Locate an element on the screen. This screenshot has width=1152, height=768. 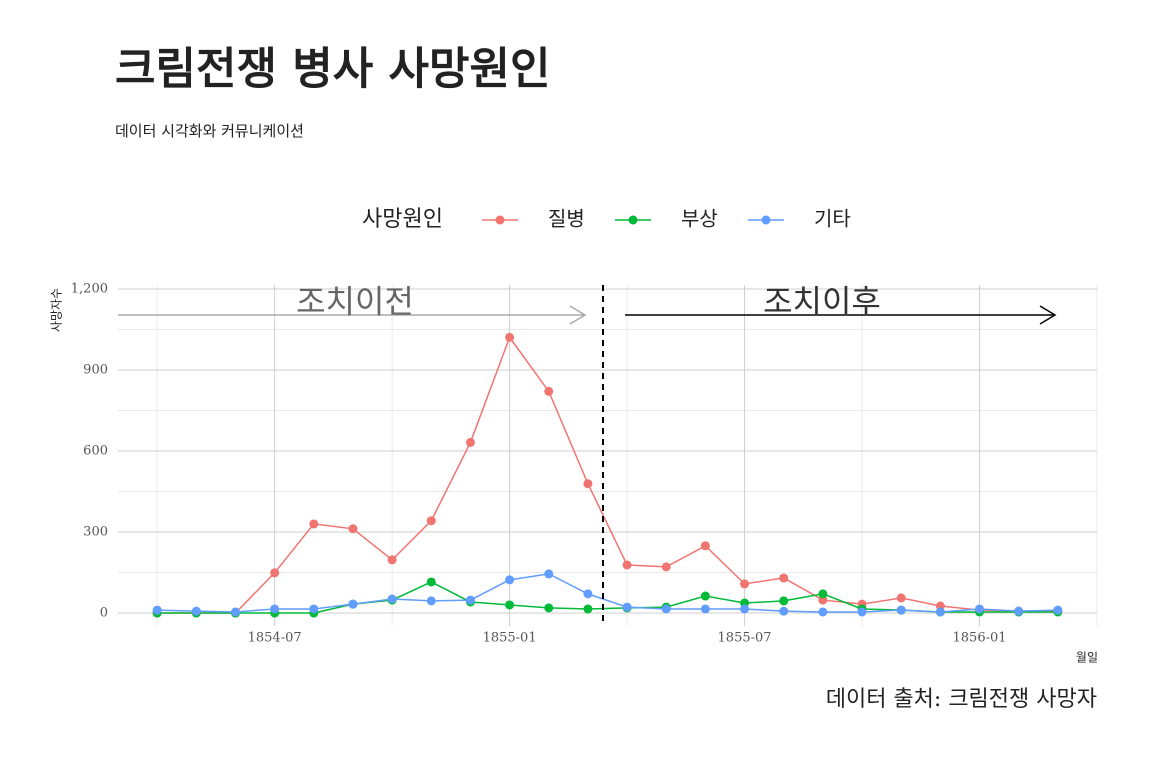
y-tick-label: 300 is located at coordinates (95, 532).